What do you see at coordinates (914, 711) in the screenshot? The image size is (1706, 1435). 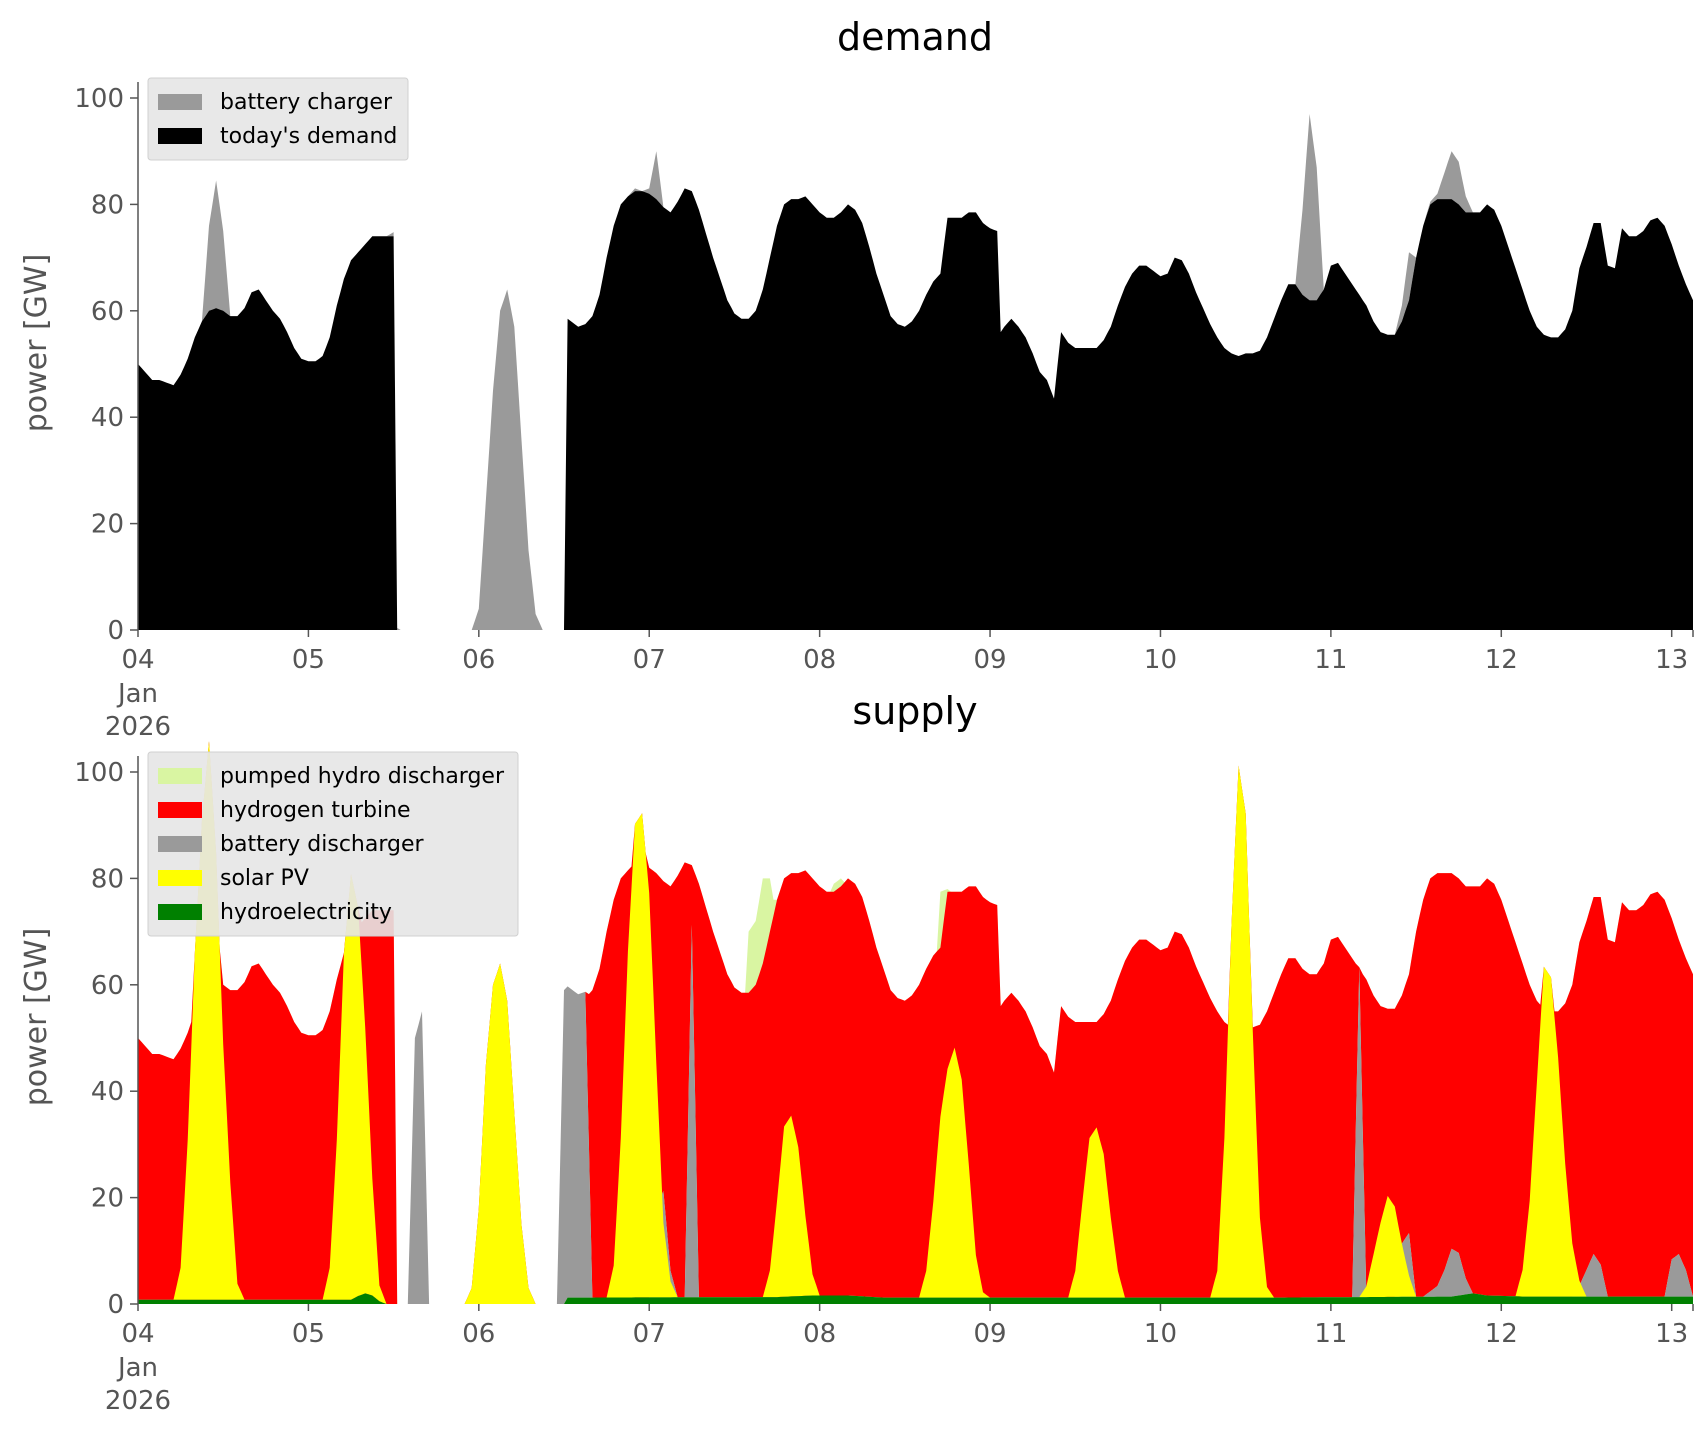 I see `supply-title: supply` at bounding box center [914, 711].